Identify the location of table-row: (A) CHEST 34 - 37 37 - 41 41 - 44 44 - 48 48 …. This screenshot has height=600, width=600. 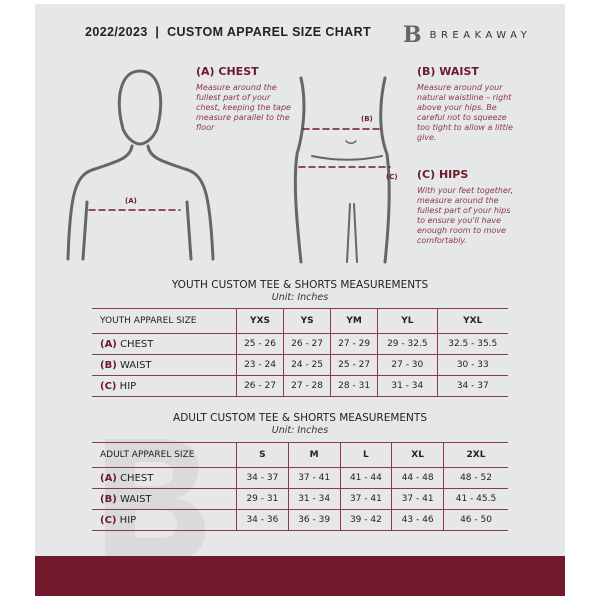
(300, 478).